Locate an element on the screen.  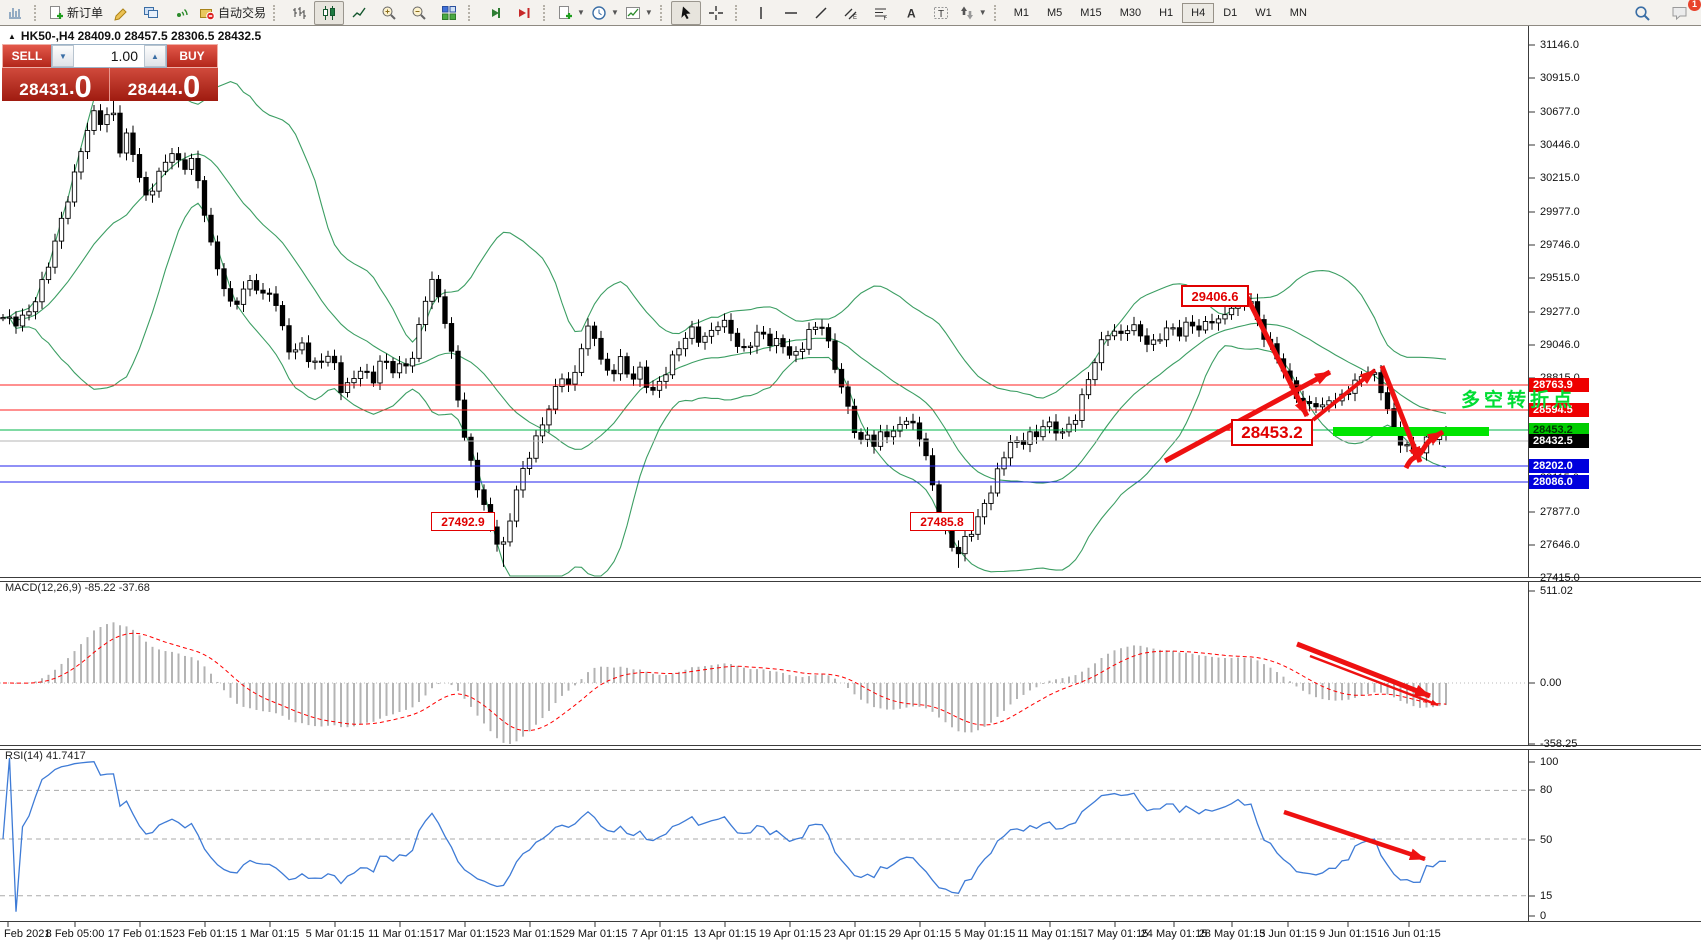
tab-timeframe-h1: H1 is located at coordinates (1166, 12).